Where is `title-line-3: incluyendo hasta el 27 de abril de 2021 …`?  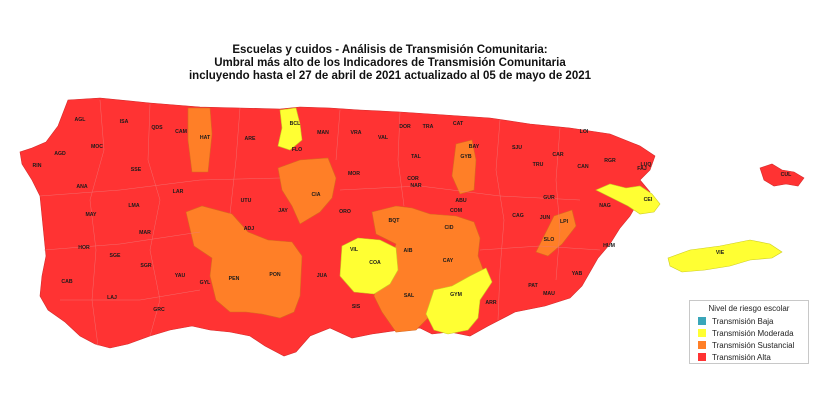
title-line-3: incluyendo hasta el 27 de abril de 2021 … is located at coordinates (390, 76).